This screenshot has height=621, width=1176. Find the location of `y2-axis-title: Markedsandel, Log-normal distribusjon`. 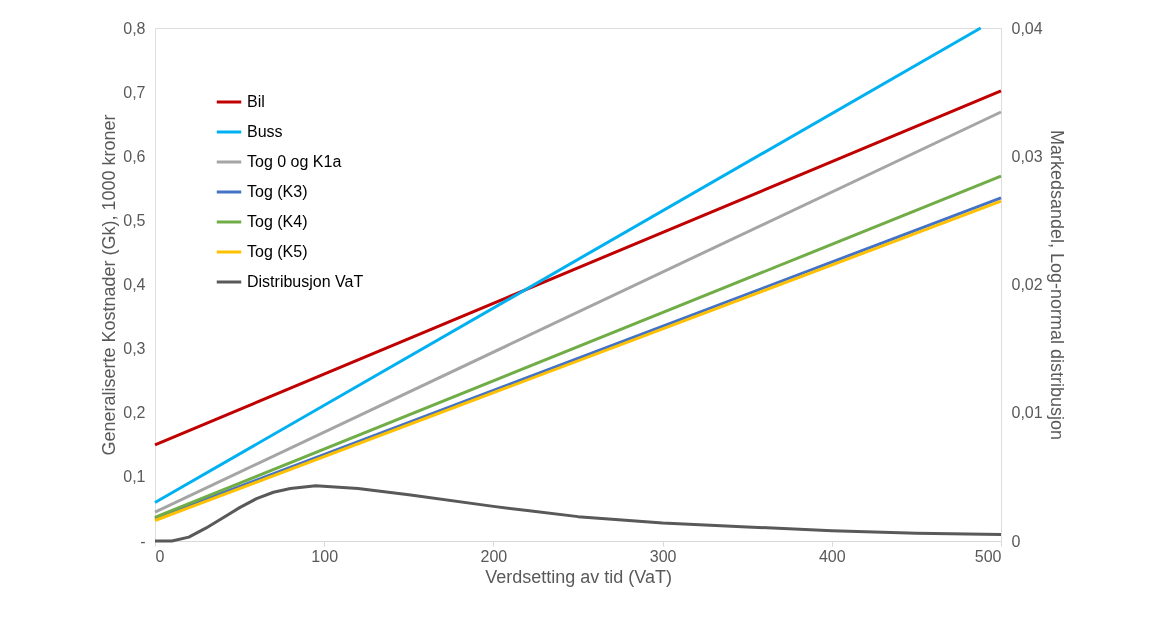

y2-axis-title: Markedsandel, Log-normal distribusjon is located at coordinates (1056, 285).